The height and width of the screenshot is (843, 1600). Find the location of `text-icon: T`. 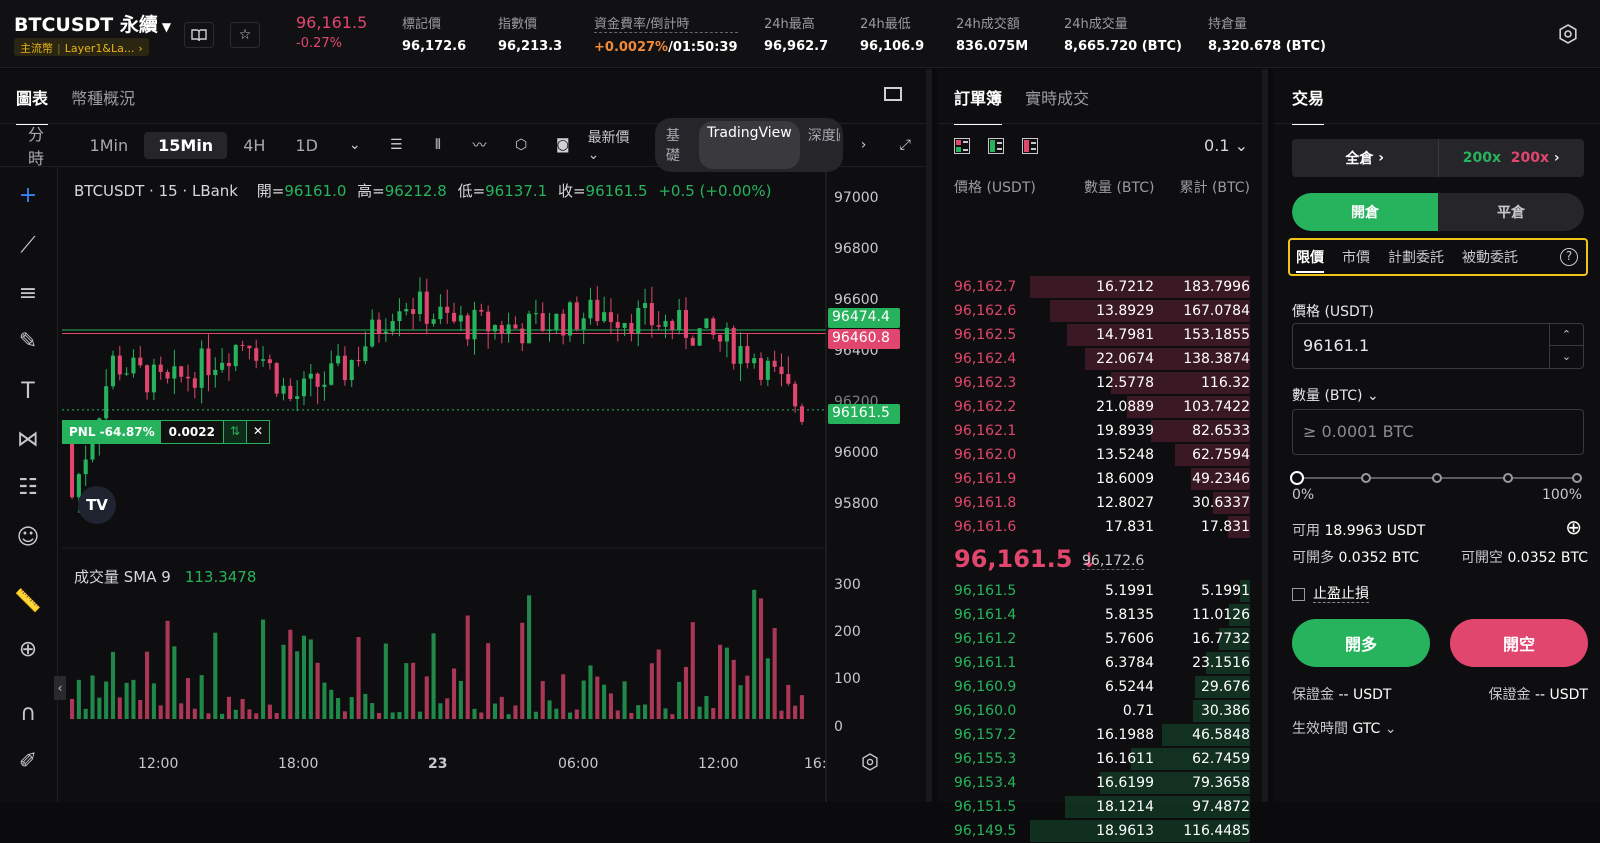

text-icon: T is located at coordinates (28, 391).